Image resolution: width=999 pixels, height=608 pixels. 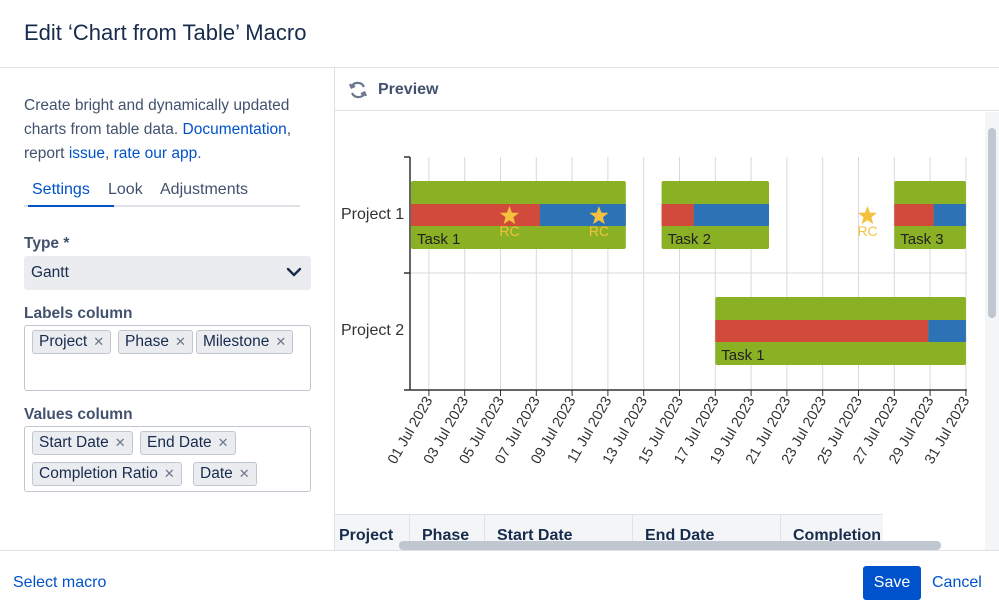 What do you see at coordinates (372, 330) in the screenshot?
I see `category-label: Project 2` at bounding box center [372, 330].